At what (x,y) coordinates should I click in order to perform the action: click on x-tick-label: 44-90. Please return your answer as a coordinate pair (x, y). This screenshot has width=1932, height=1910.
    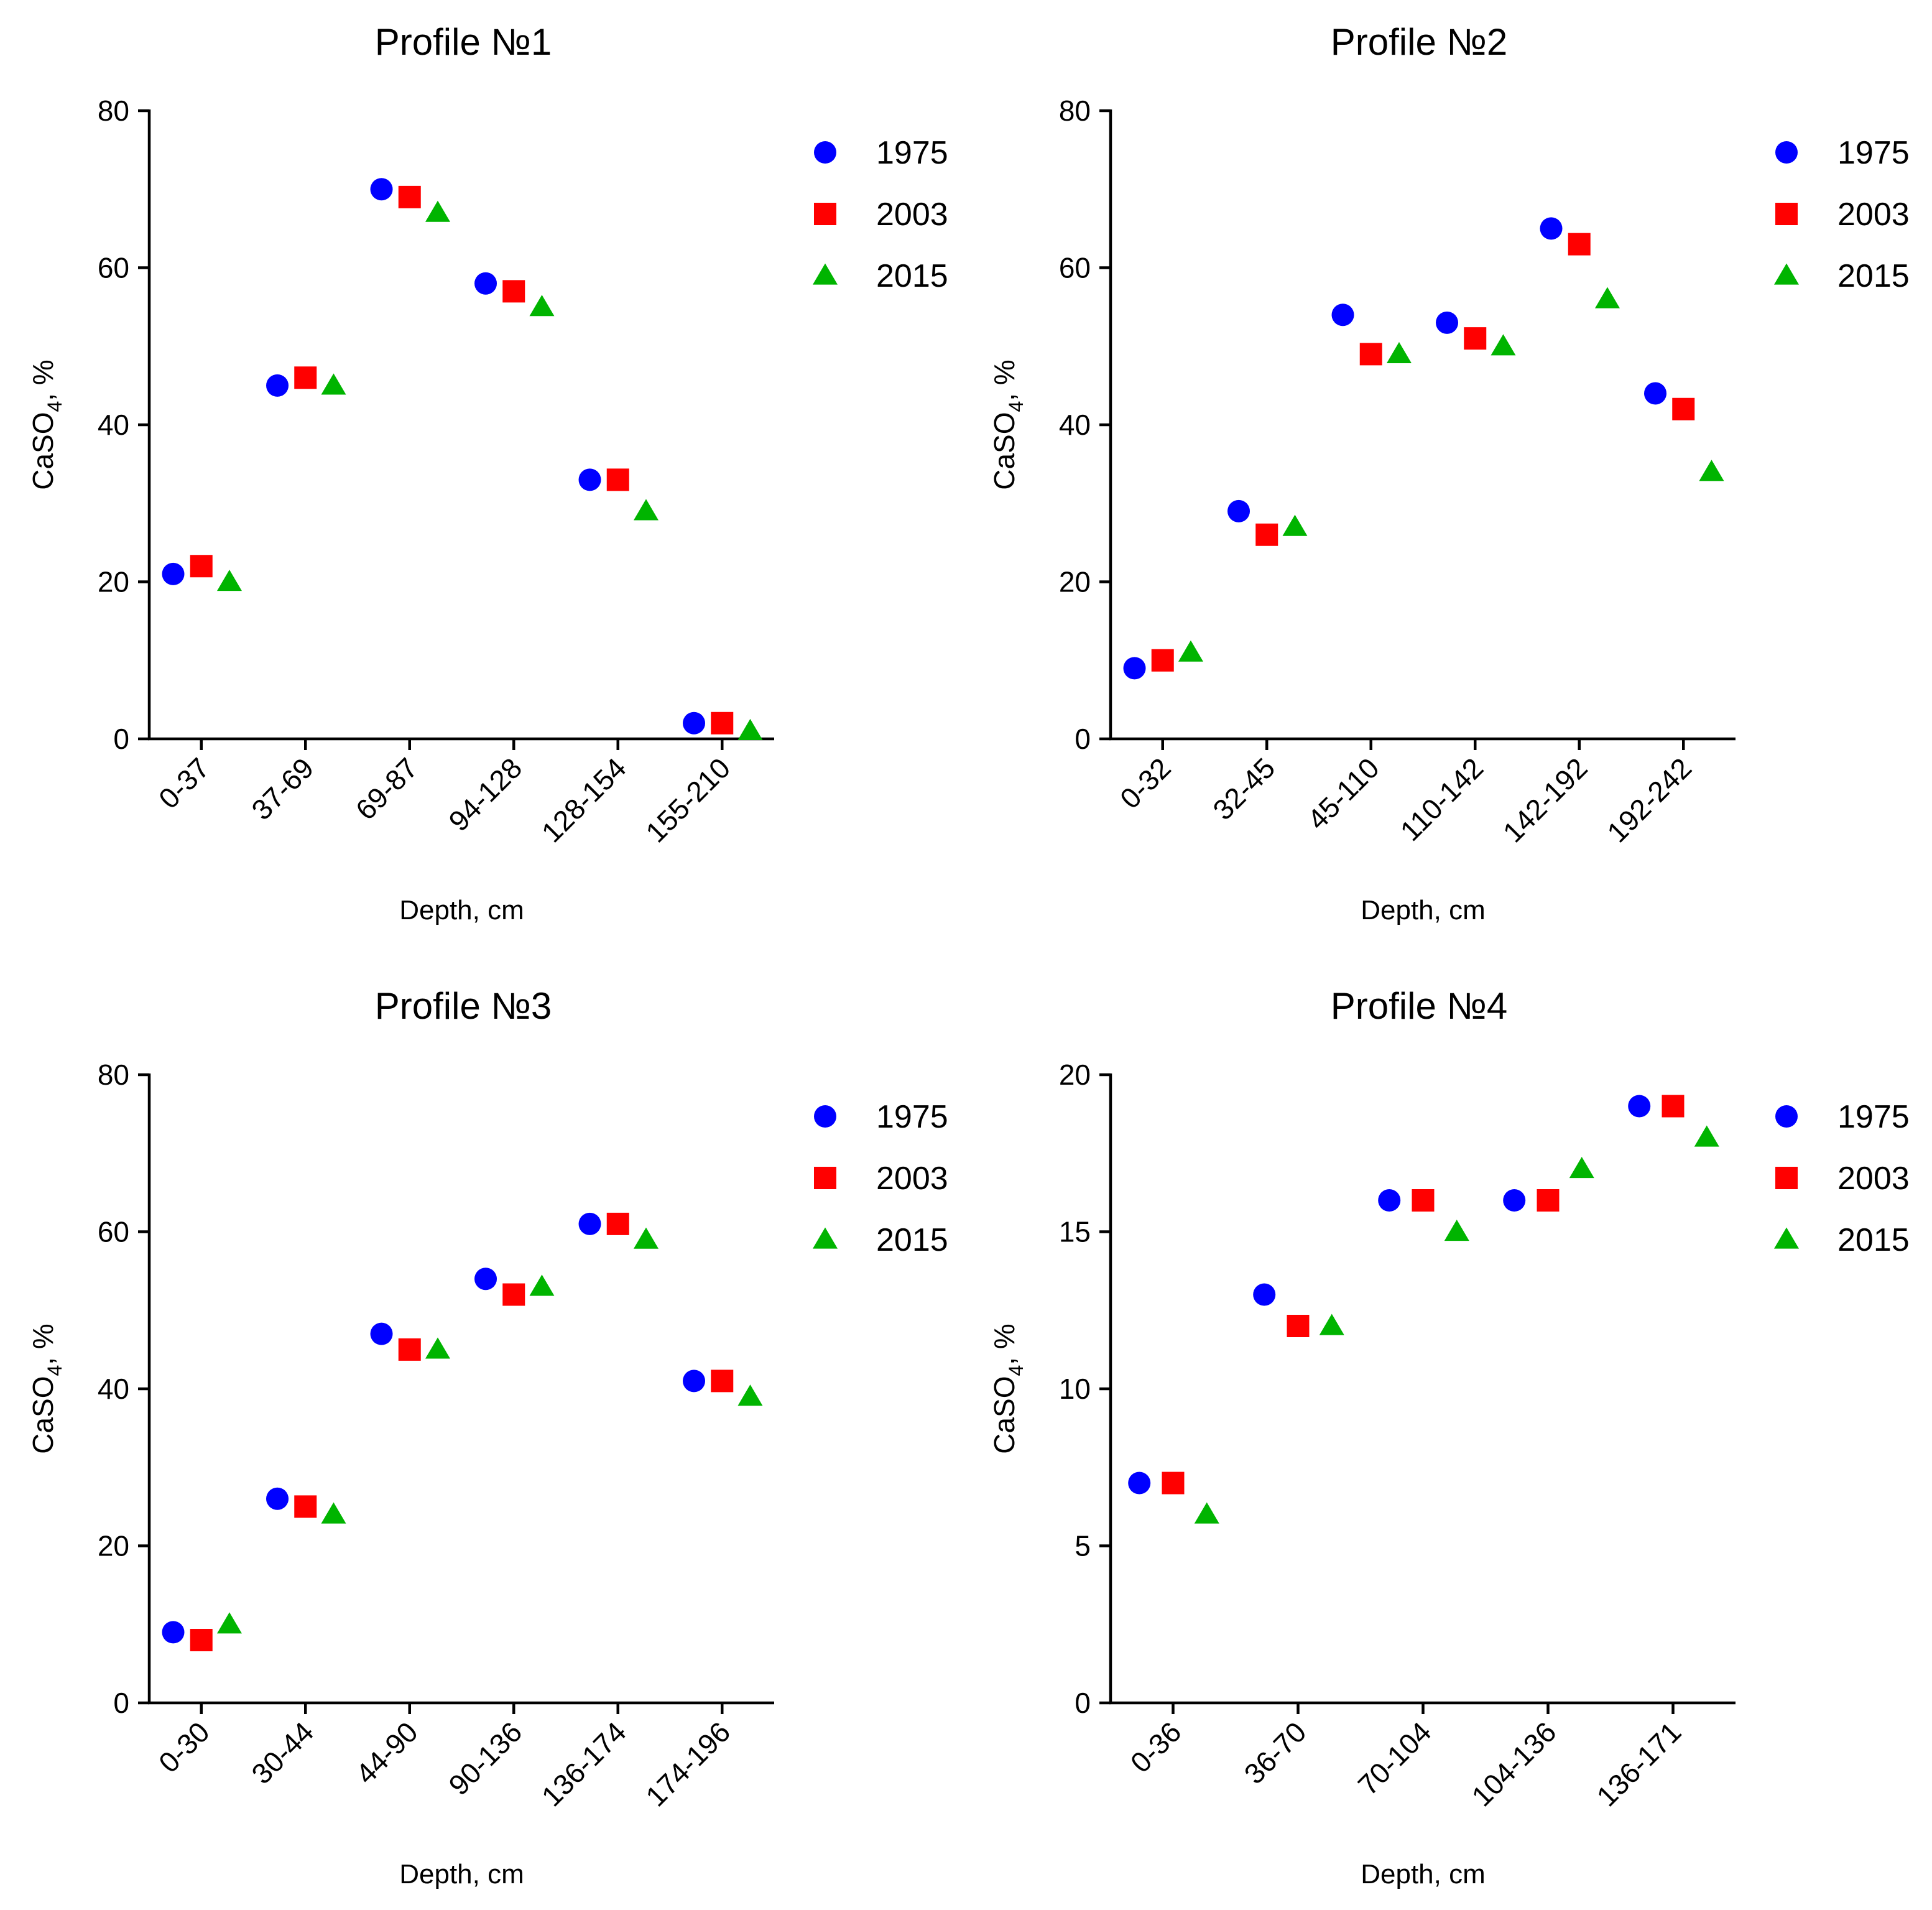
    Looking at the image, I should click on (387, 1752).